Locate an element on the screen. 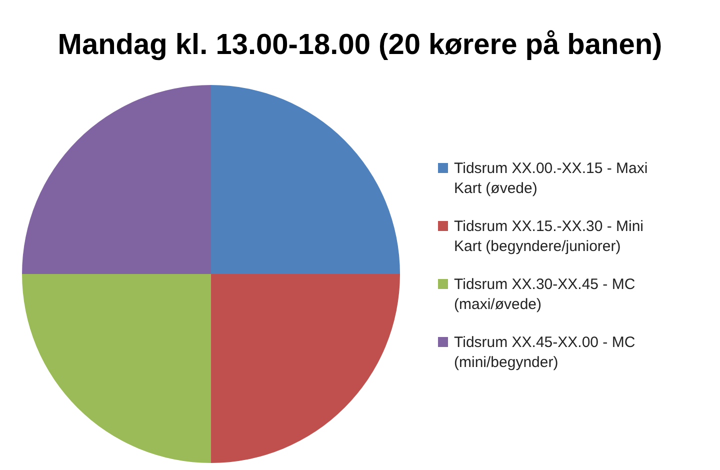  legend-label: Tidsrum XX.15.-XX.30 - Mini Kart (begyndere/juniorer) is located at coordinates (549, 236).